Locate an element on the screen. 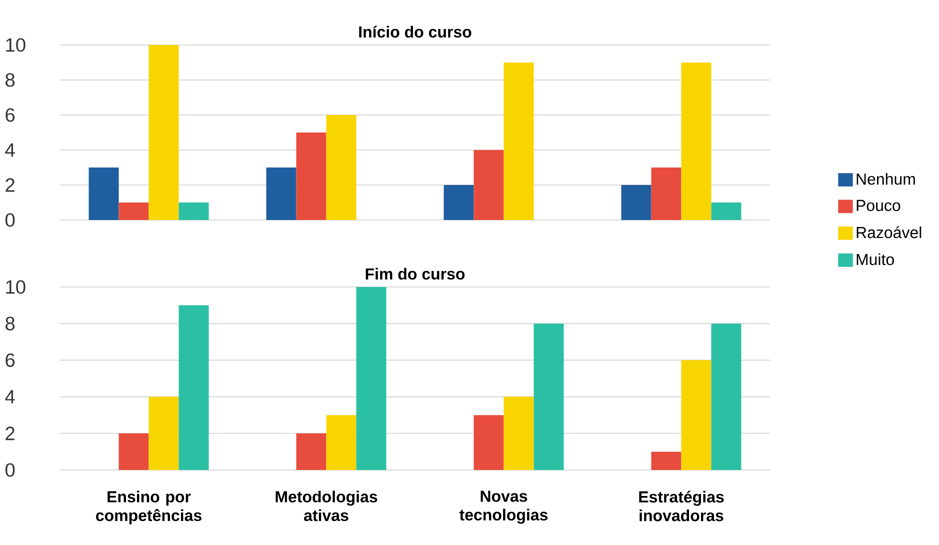 The image size is (939, 545). legend-label: Razoável is located at coordinates (889, 232).